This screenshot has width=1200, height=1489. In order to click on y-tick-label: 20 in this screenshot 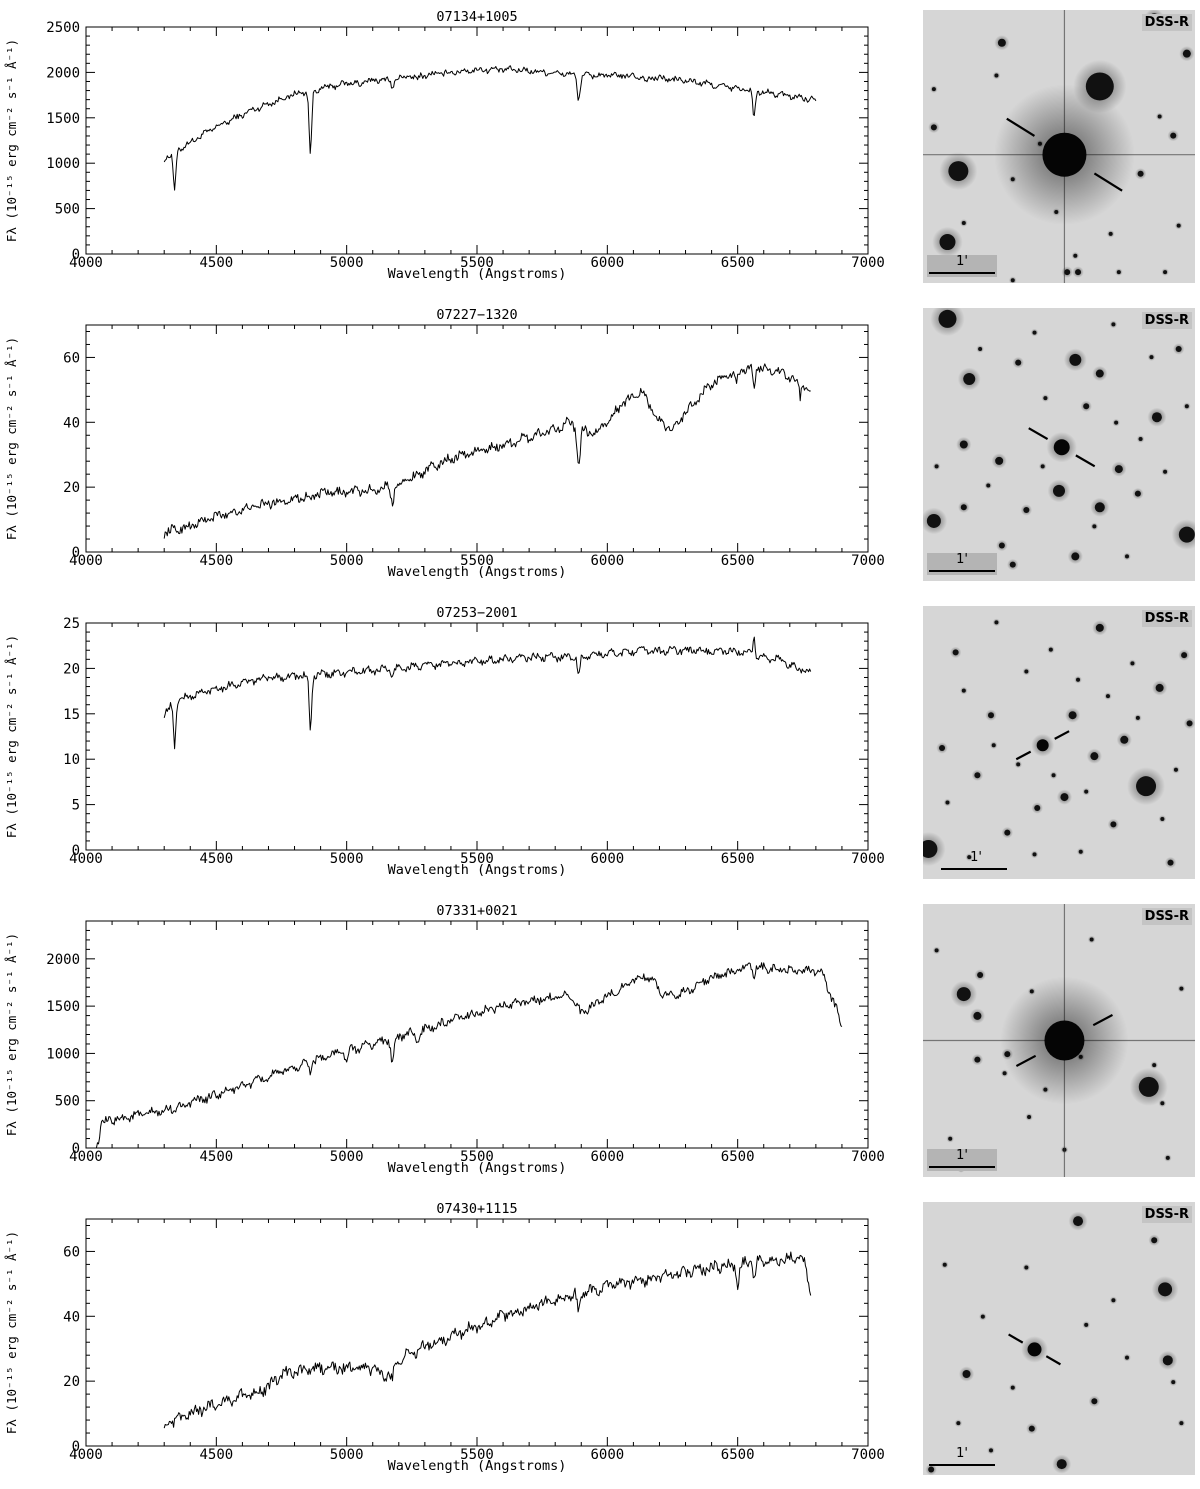, I will do `click(71, 488)`.